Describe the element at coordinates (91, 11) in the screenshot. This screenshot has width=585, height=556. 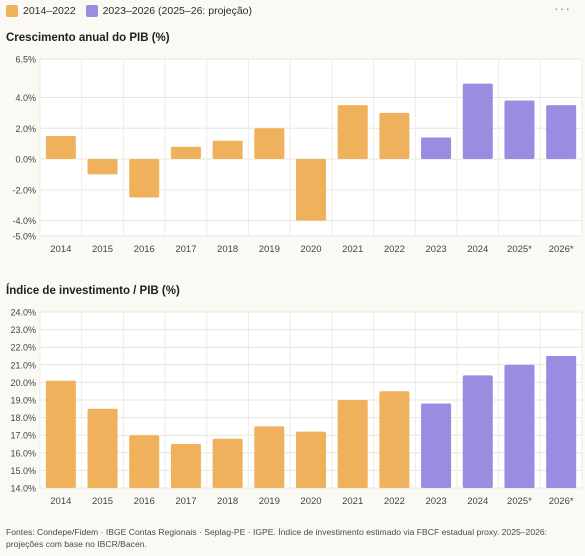
I see `legend-swatch-projection` at that location.